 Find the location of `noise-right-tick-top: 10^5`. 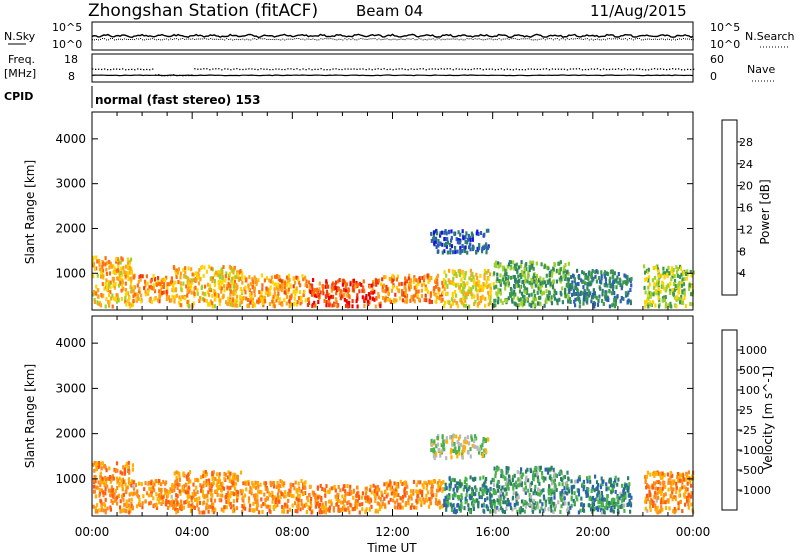

noise-right-tick-top: 10^5 is located at coordinates (725, 27).